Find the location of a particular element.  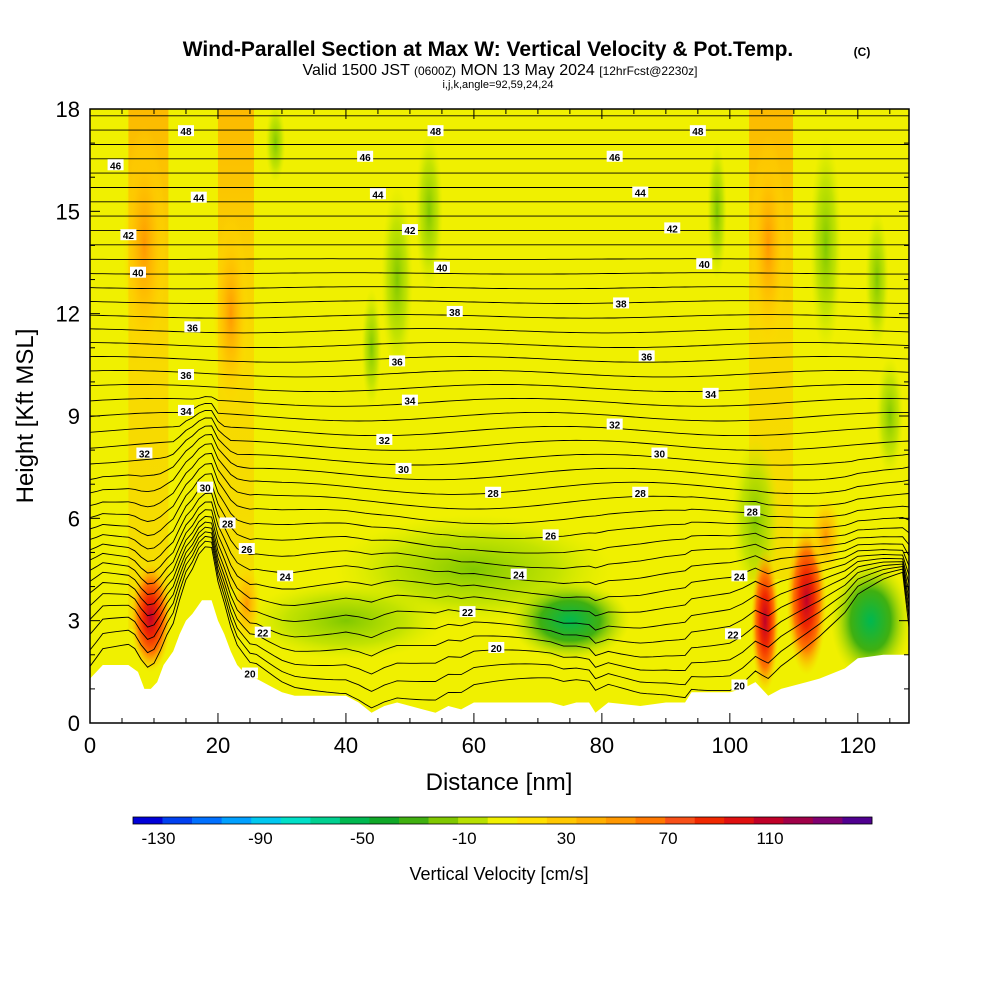

contour-label-17: 36 is located at coordinates (192, 327).